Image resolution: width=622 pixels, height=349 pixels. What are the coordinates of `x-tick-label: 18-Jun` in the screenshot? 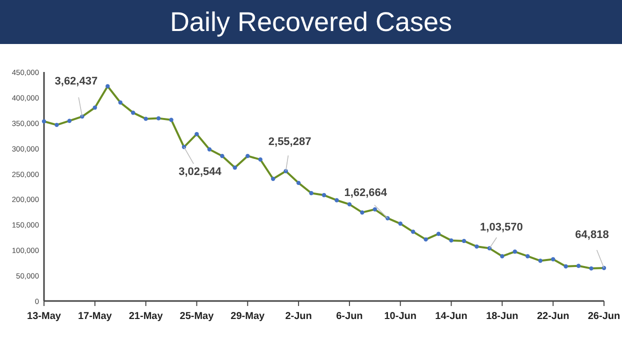 It's located at (502, 316).